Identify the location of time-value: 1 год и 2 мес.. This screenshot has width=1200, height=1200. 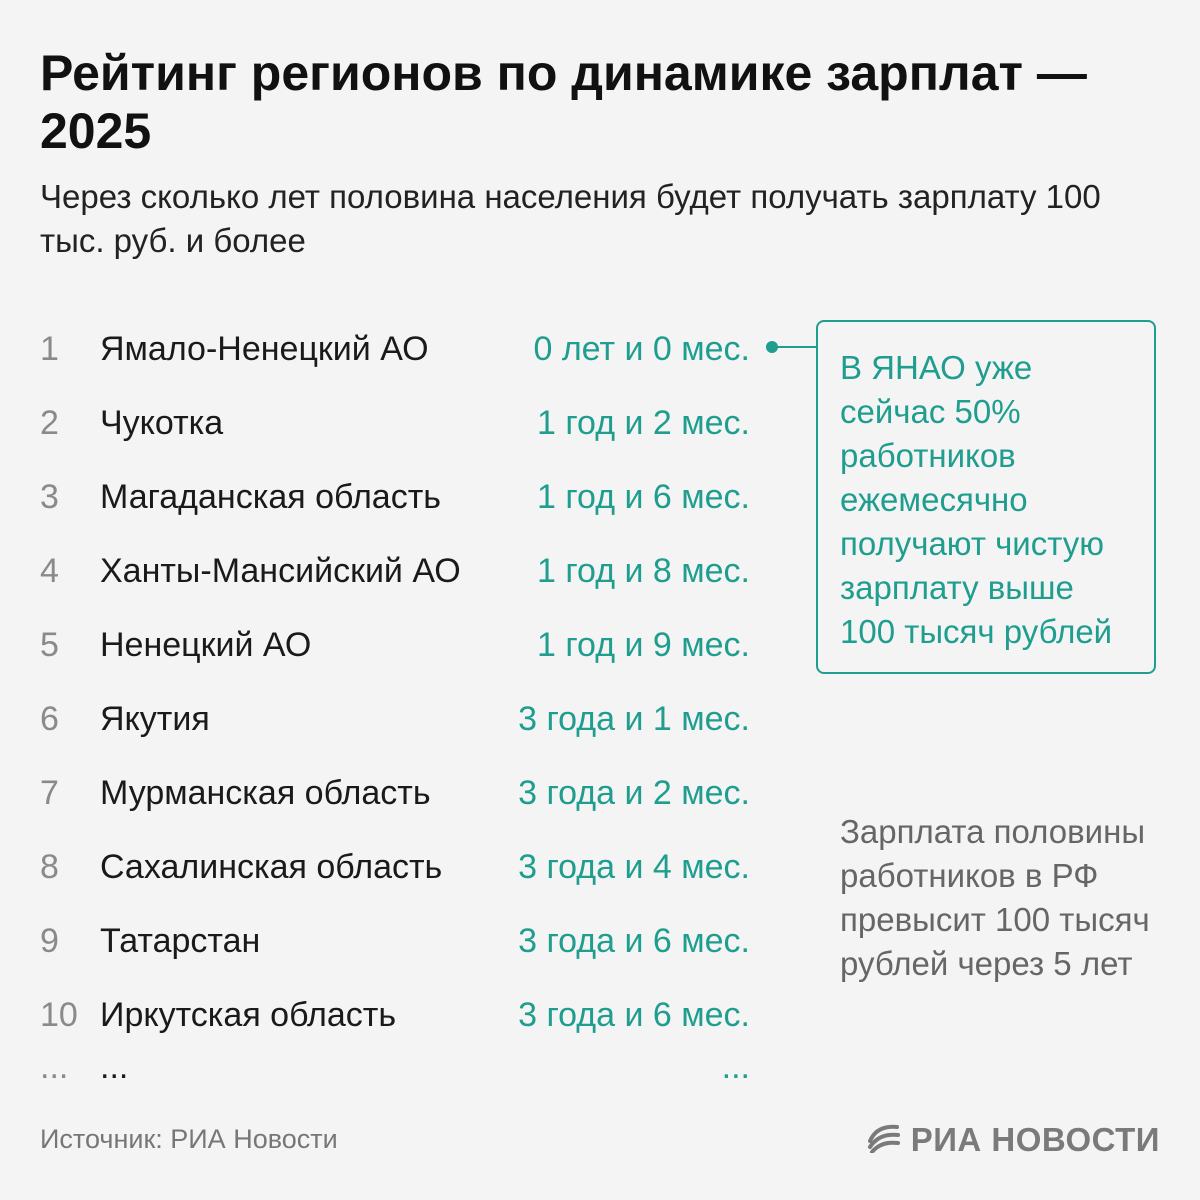
(643, 423).